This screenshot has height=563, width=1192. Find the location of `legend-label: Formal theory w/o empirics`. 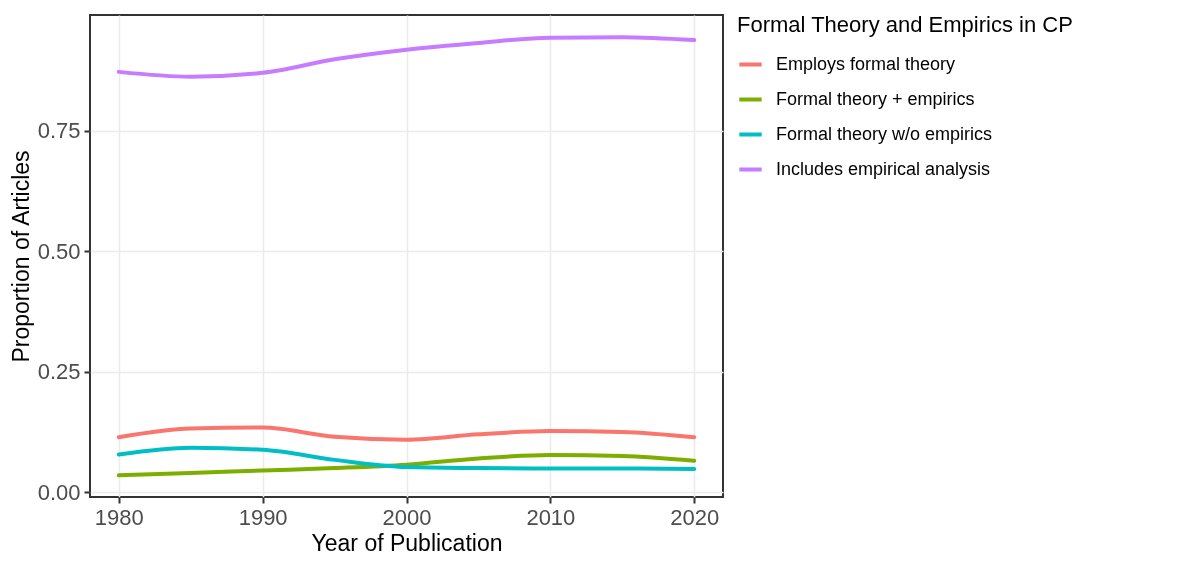

legend-label: Formal theory w/o empirics is located at coordinates (884, 133).